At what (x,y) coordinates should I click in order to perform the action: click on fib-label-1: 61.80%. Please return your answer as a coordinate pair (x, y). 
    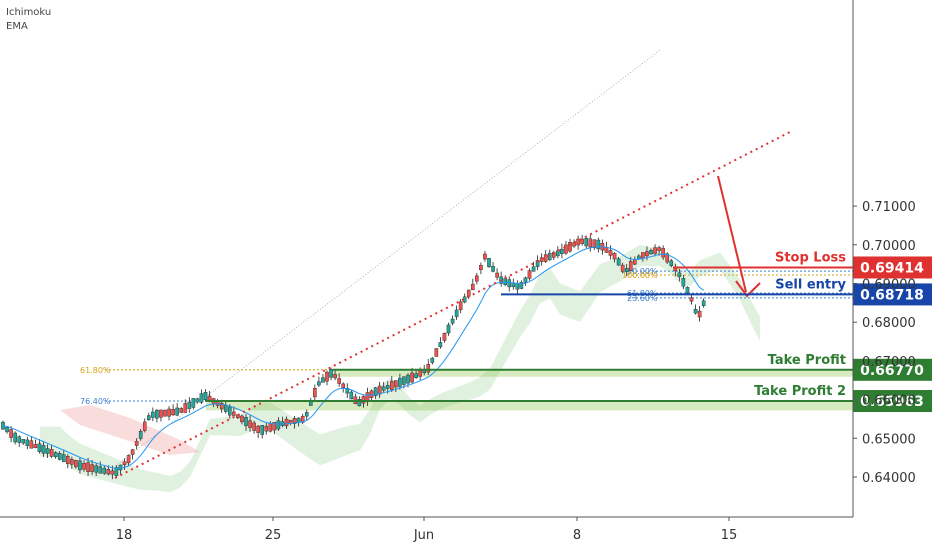
    Looking at the image, I should click on (95, 370).